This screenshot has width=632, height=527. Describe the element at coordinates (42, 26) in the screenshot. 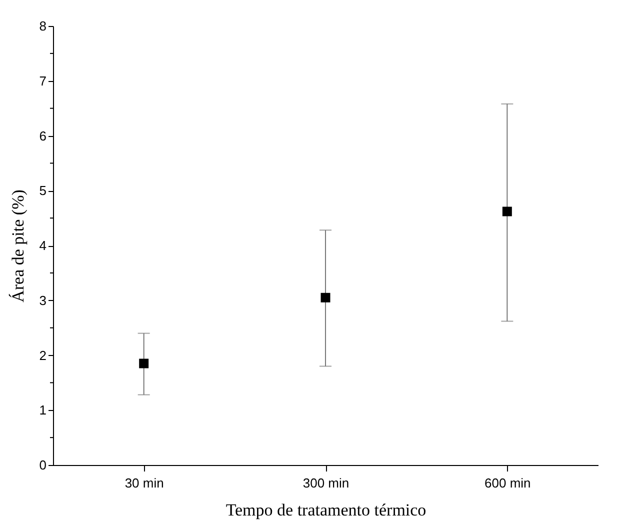

I see `y-tick-label: 8` at that location.